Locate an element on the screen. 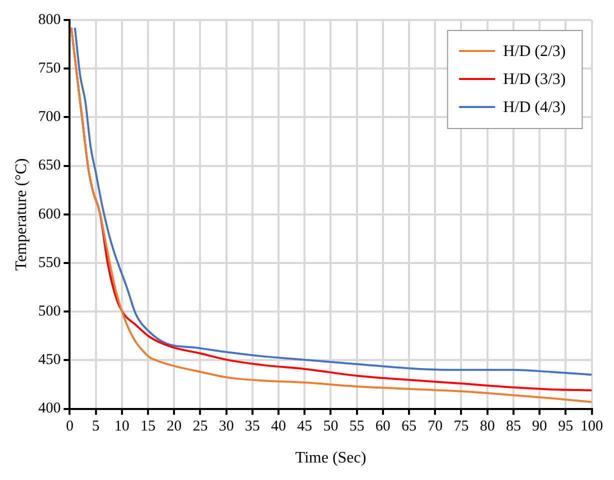  x-tick-label: 10 is located at coordinates (122, 426).